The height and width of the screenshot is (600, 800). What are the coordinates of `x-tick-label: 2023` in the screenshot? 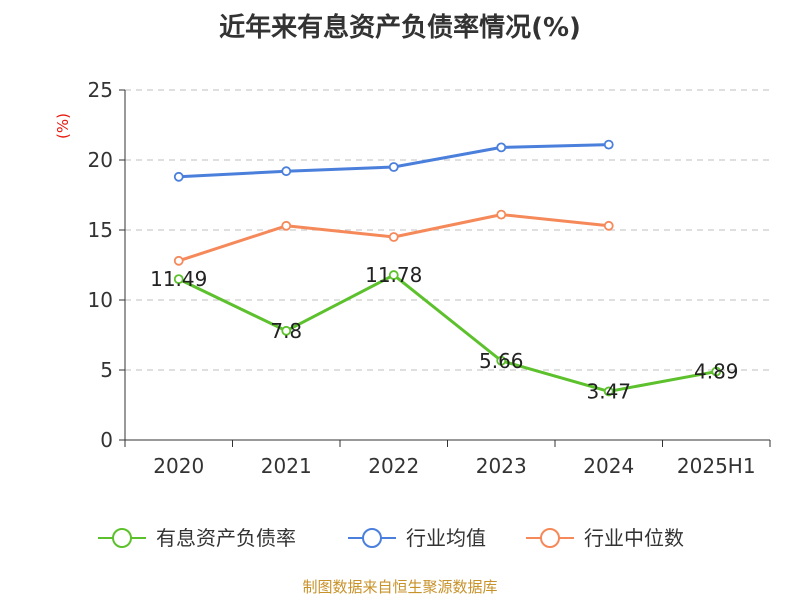 It's located at (501, 466).